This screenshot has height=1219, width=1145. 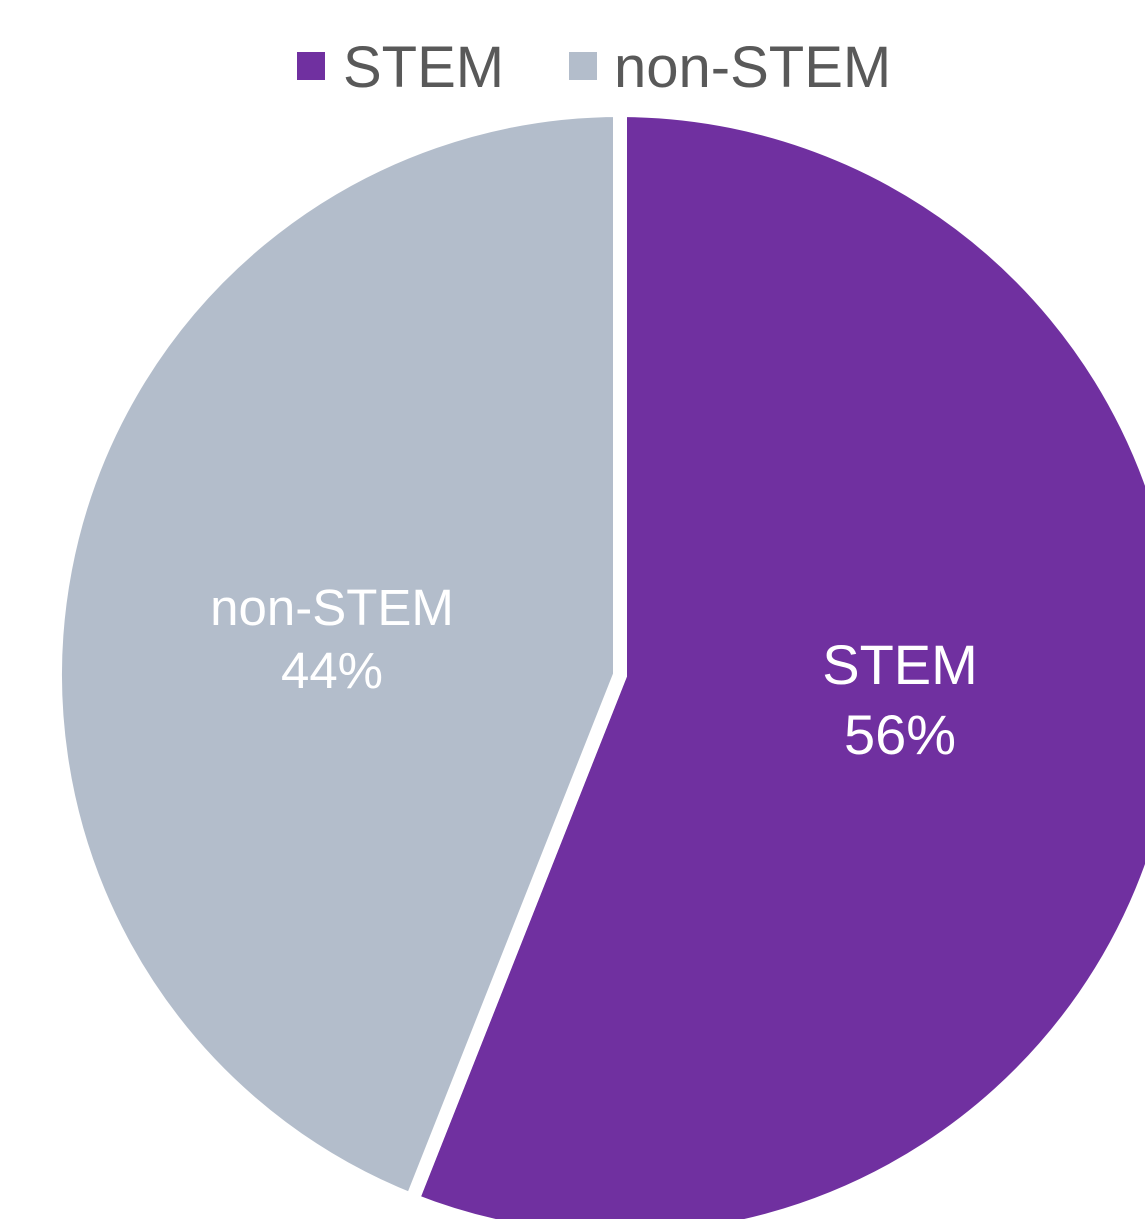 I want to click on legend: STEM non-STEM, so click(x=594, y=67).